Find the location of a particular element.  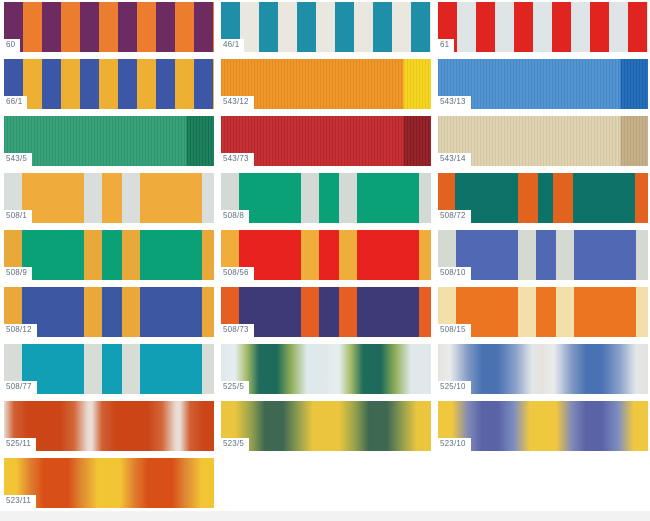

swatch-label: 523/10 is located at coordinates (454, 444).